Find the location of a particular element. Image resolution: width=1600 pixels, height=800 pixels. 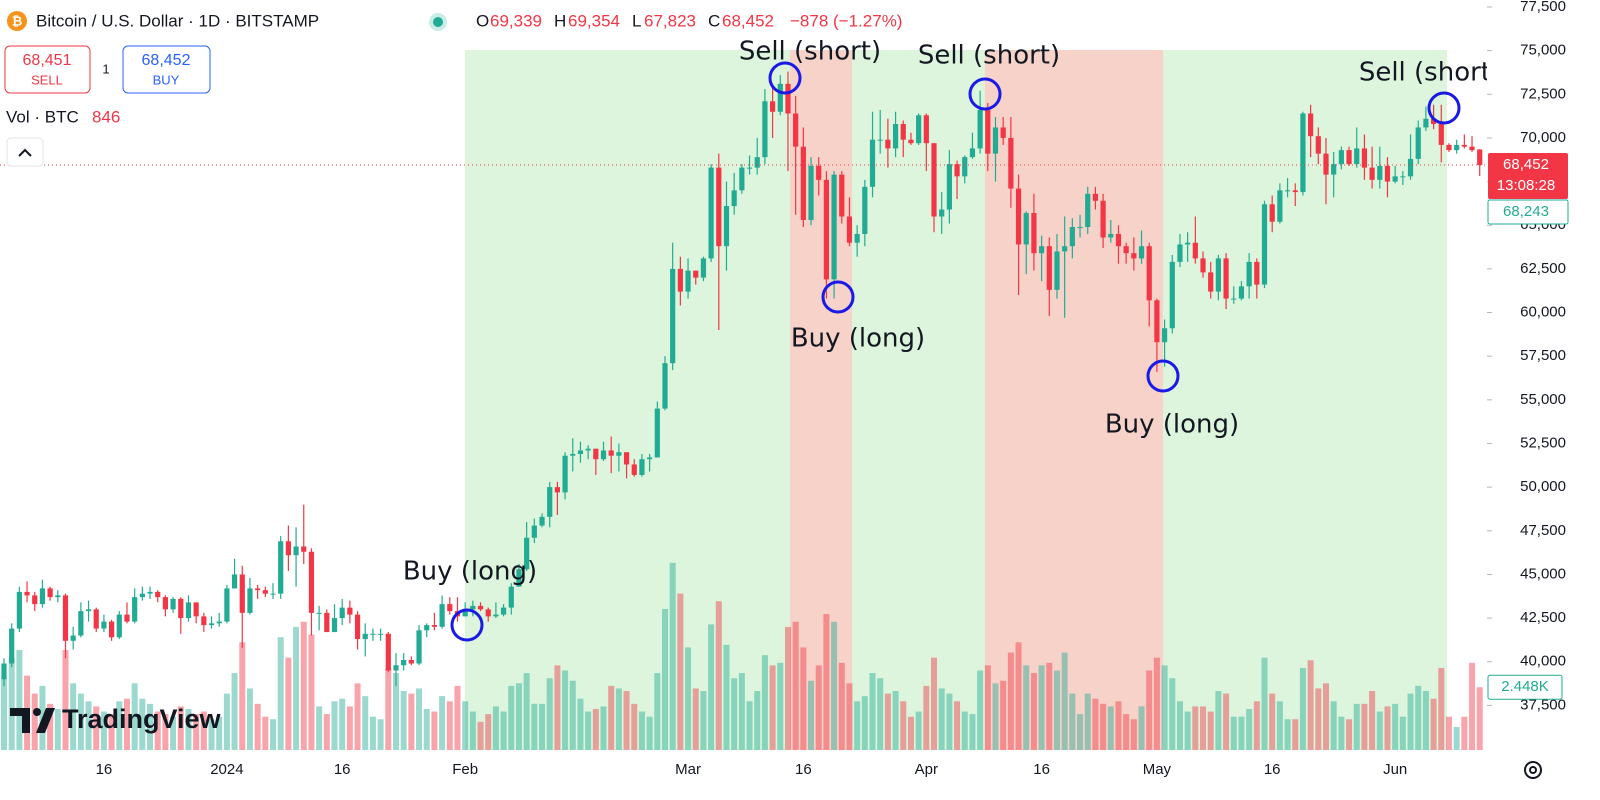

logo-text: TradingView is located at coordinates (142, 719).